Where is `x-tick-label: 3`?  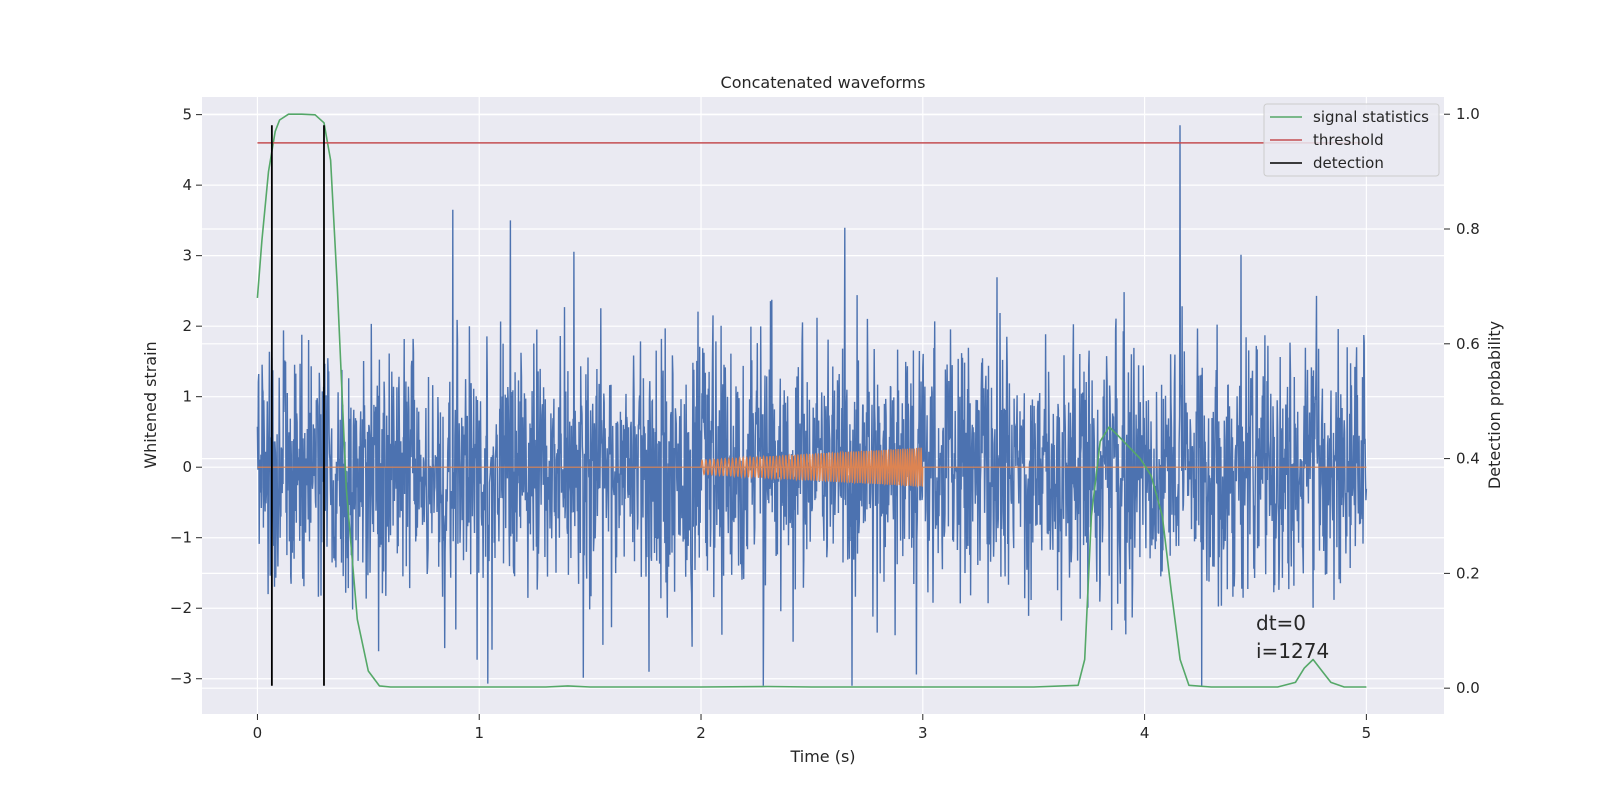 x-tick-label: 3 is located at coordinates (923, 733).